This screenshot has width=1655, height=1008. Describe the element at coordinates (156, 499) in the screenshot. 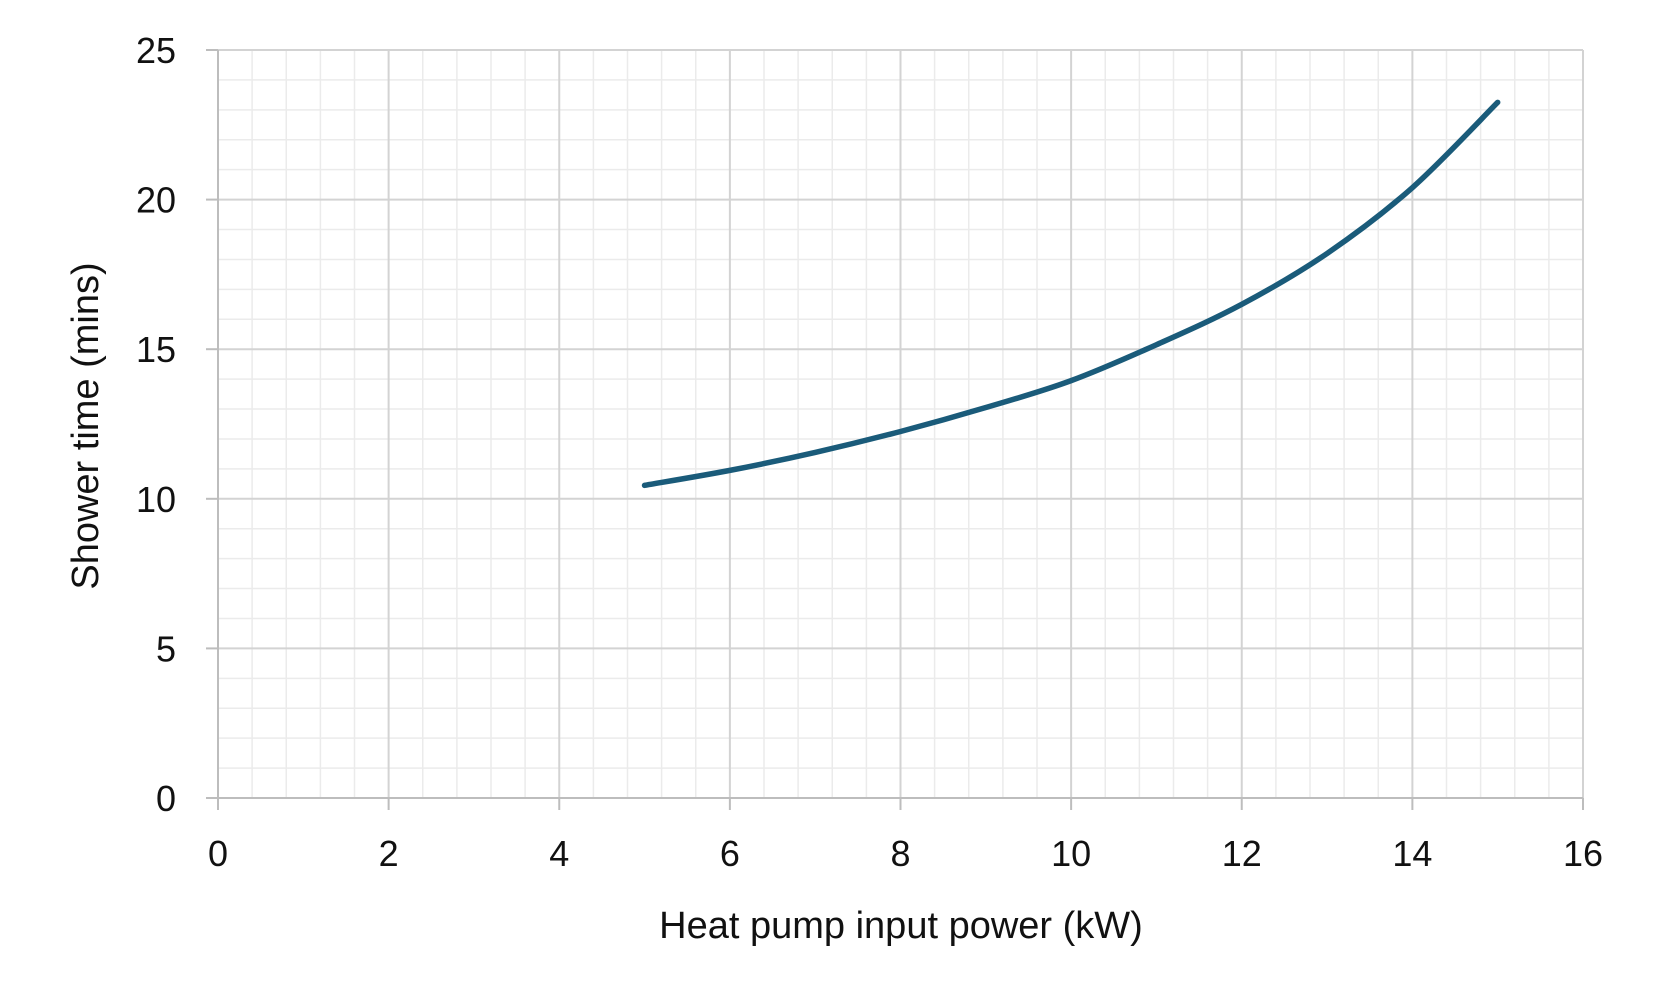

I see `y-tick-label: 10` at that location.